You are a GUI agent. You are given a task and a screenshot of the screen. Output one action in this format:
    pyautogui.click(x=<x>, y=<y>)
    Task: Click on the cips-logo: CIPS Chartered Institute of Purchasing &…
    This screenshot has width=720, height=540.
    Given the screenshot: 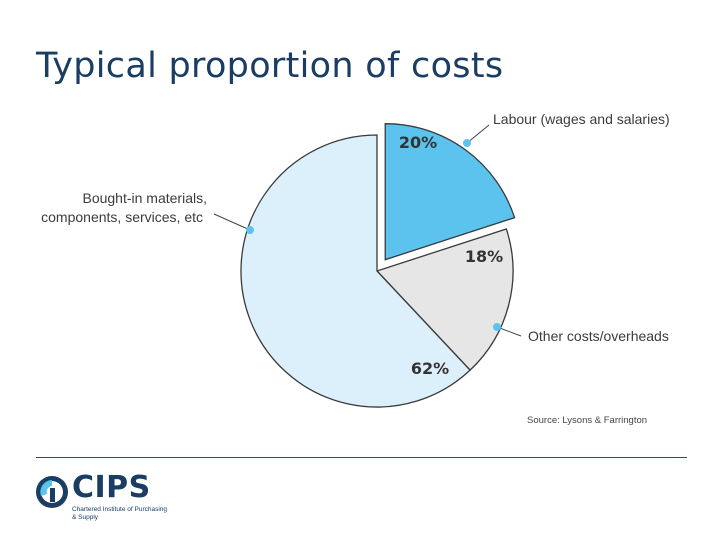 What is the action you would take?
    pyautogui.click(x=104, y=500)
    